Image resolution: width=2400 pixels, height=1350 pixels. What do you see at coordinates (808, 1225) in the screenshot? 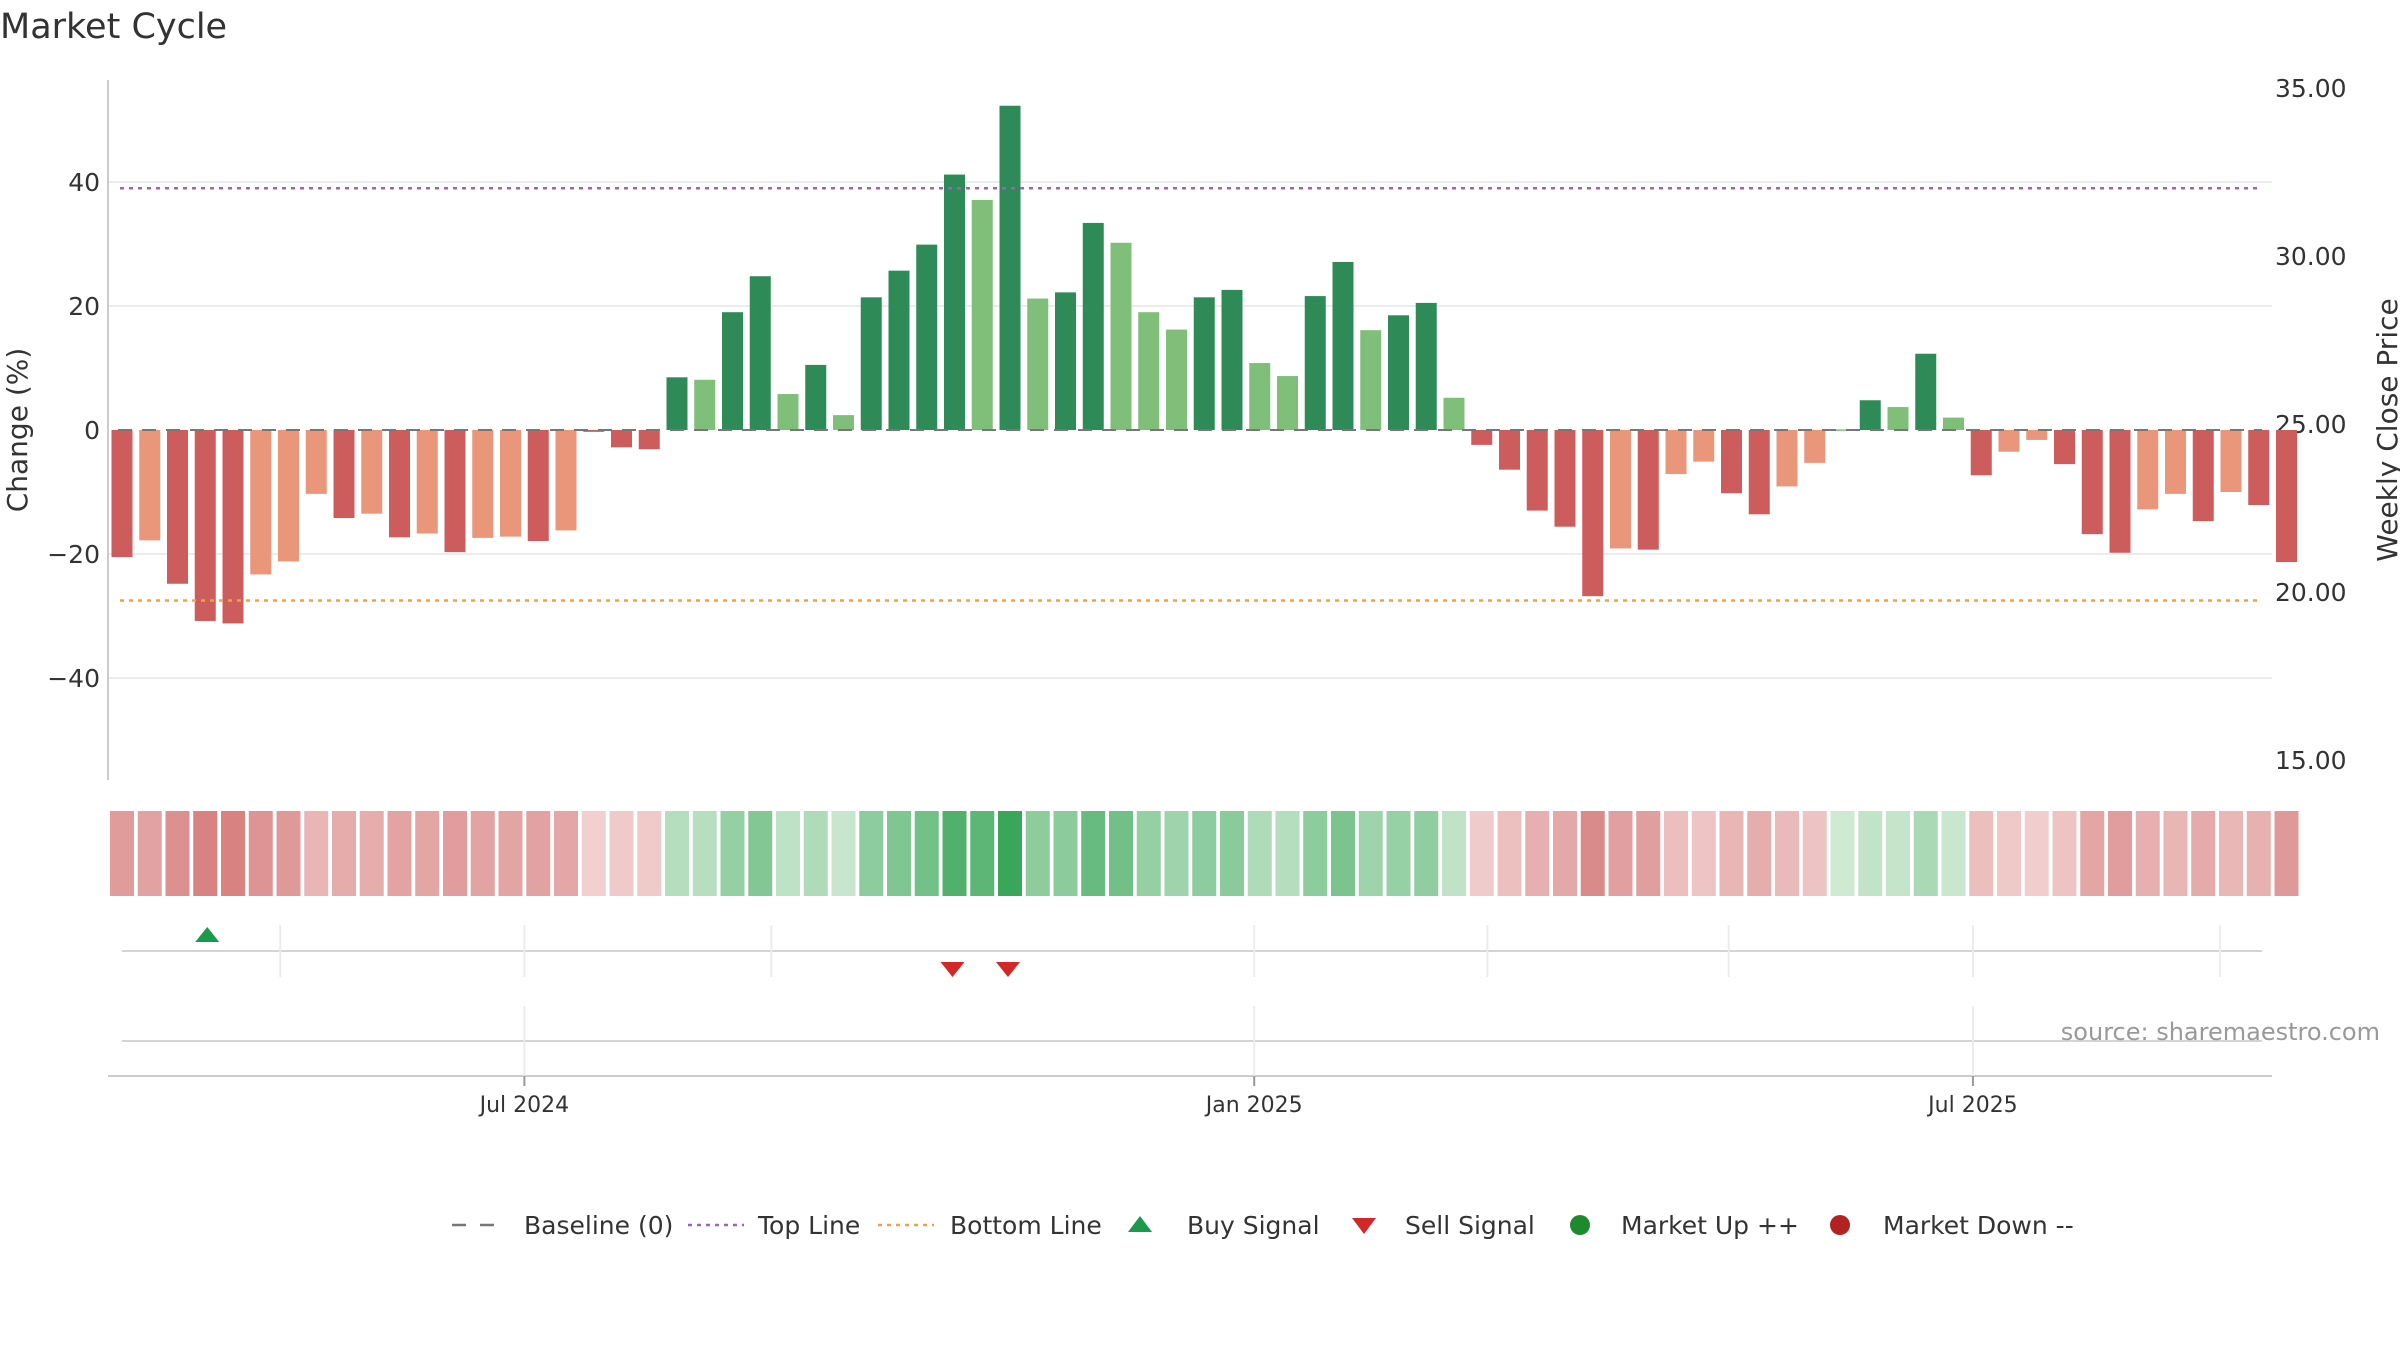
I see `legend-label: Top Line` at bounding box center [808, 1225].